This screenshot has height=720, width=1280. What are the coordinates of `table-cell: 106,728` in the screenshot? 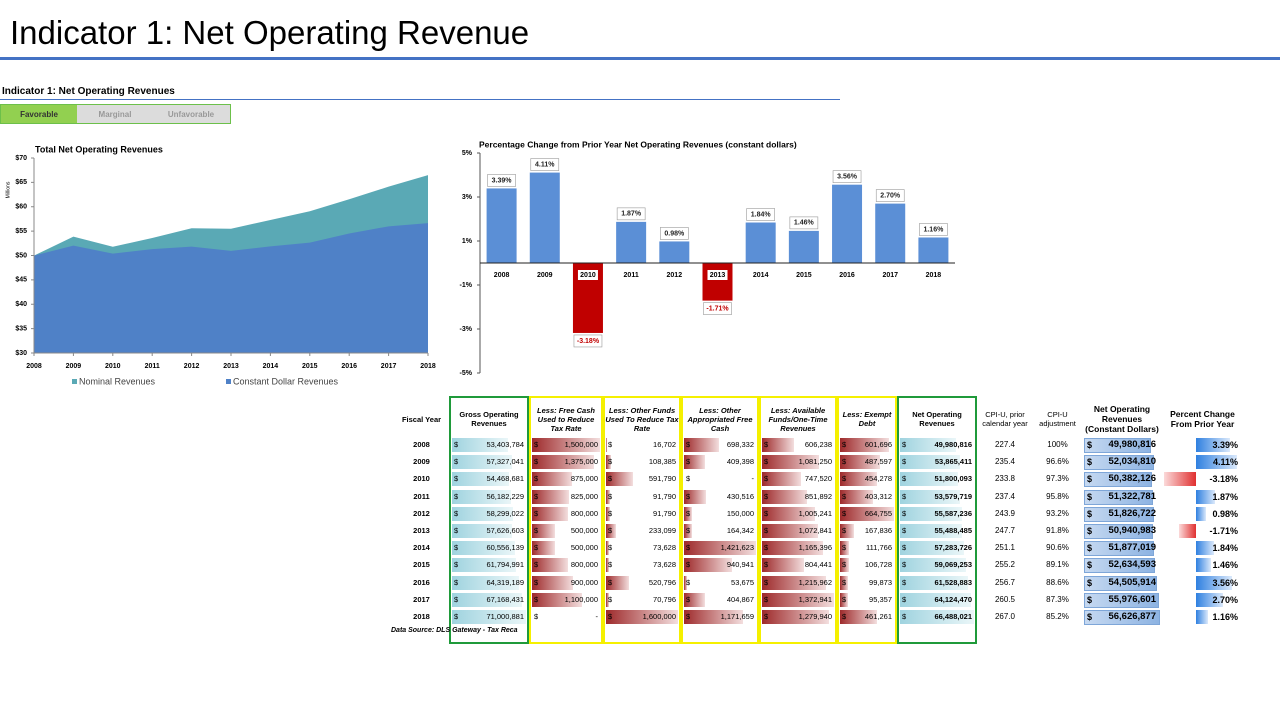 It's located at (878, 565).